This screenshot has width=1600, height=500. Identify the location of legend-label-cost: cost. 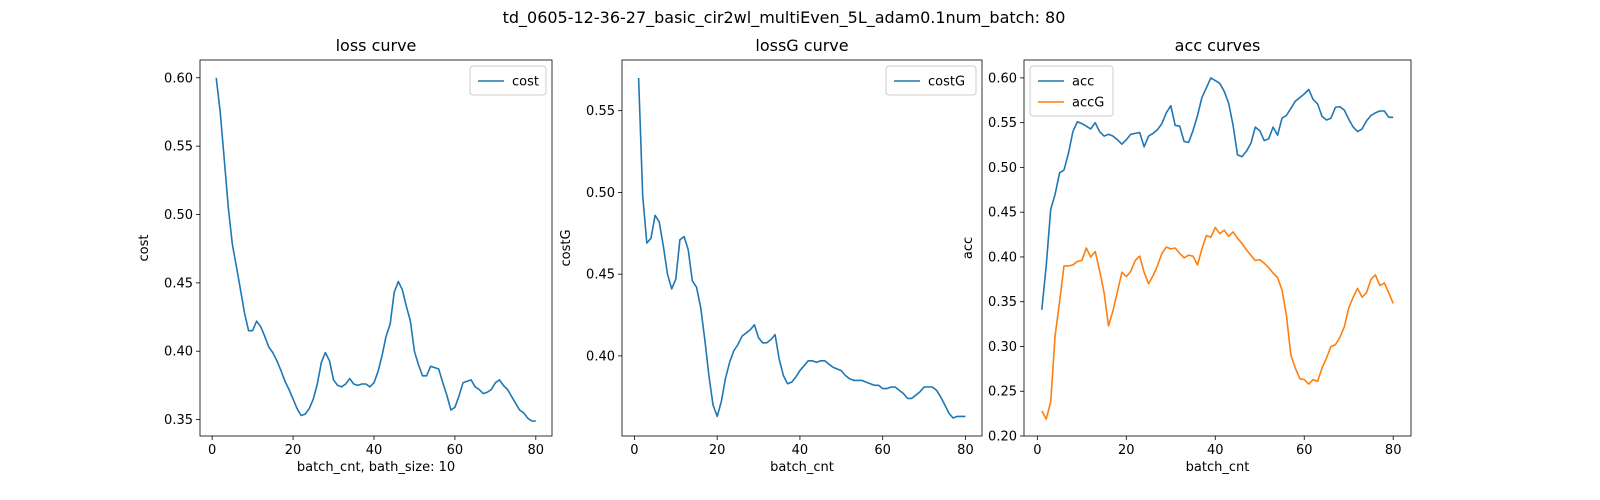
(525, 82).